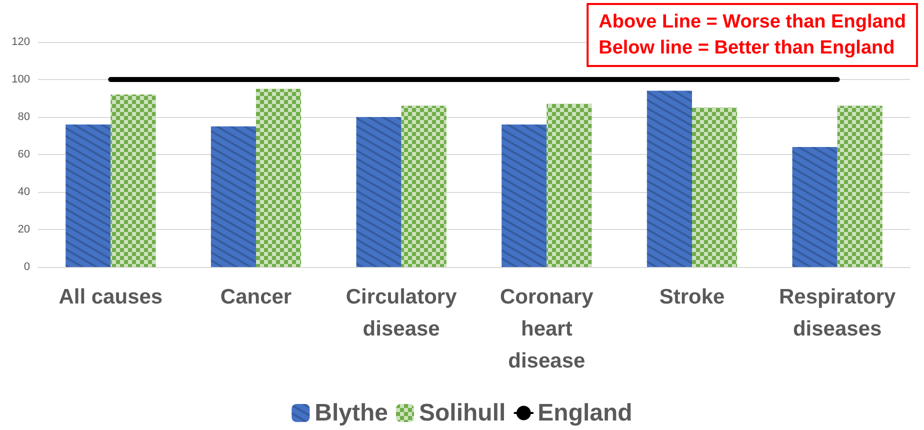 The width and height of the screenshot is (924, 430). What do you see at coordinates (24, 192) in the screenshot?
I see `y-tick-label: 40` at bounding box center [24, 192].